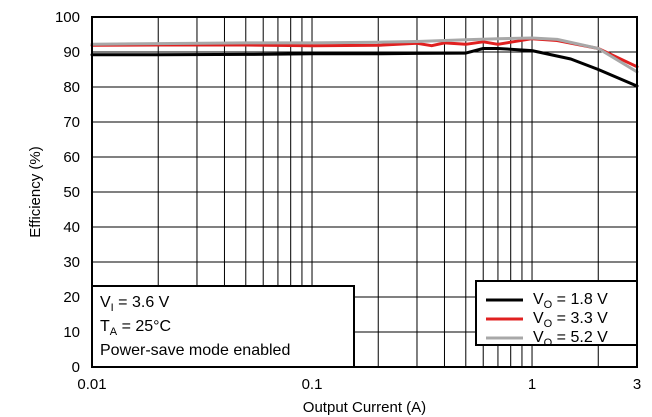 Image resolution: width=652 pixels, height=417 pixels. Describe the element at coordinates (71, 262) in the screenshot. I see `y-tick-label: 30` at that location.